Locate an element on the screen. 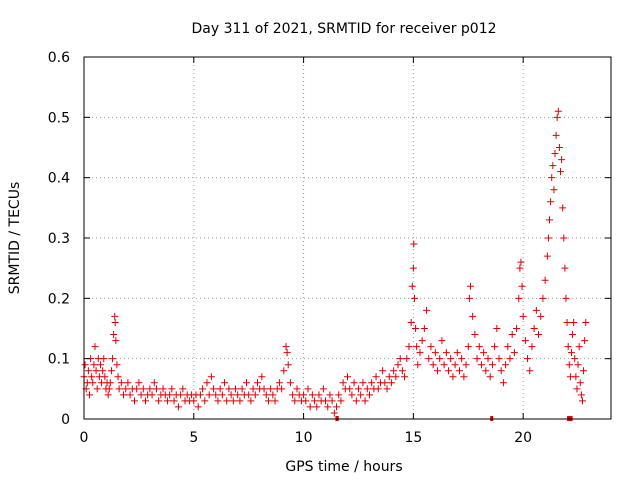 This screenshot has height=480, width=640. x-tick-label: 0 is located at coordinates (84, 438).